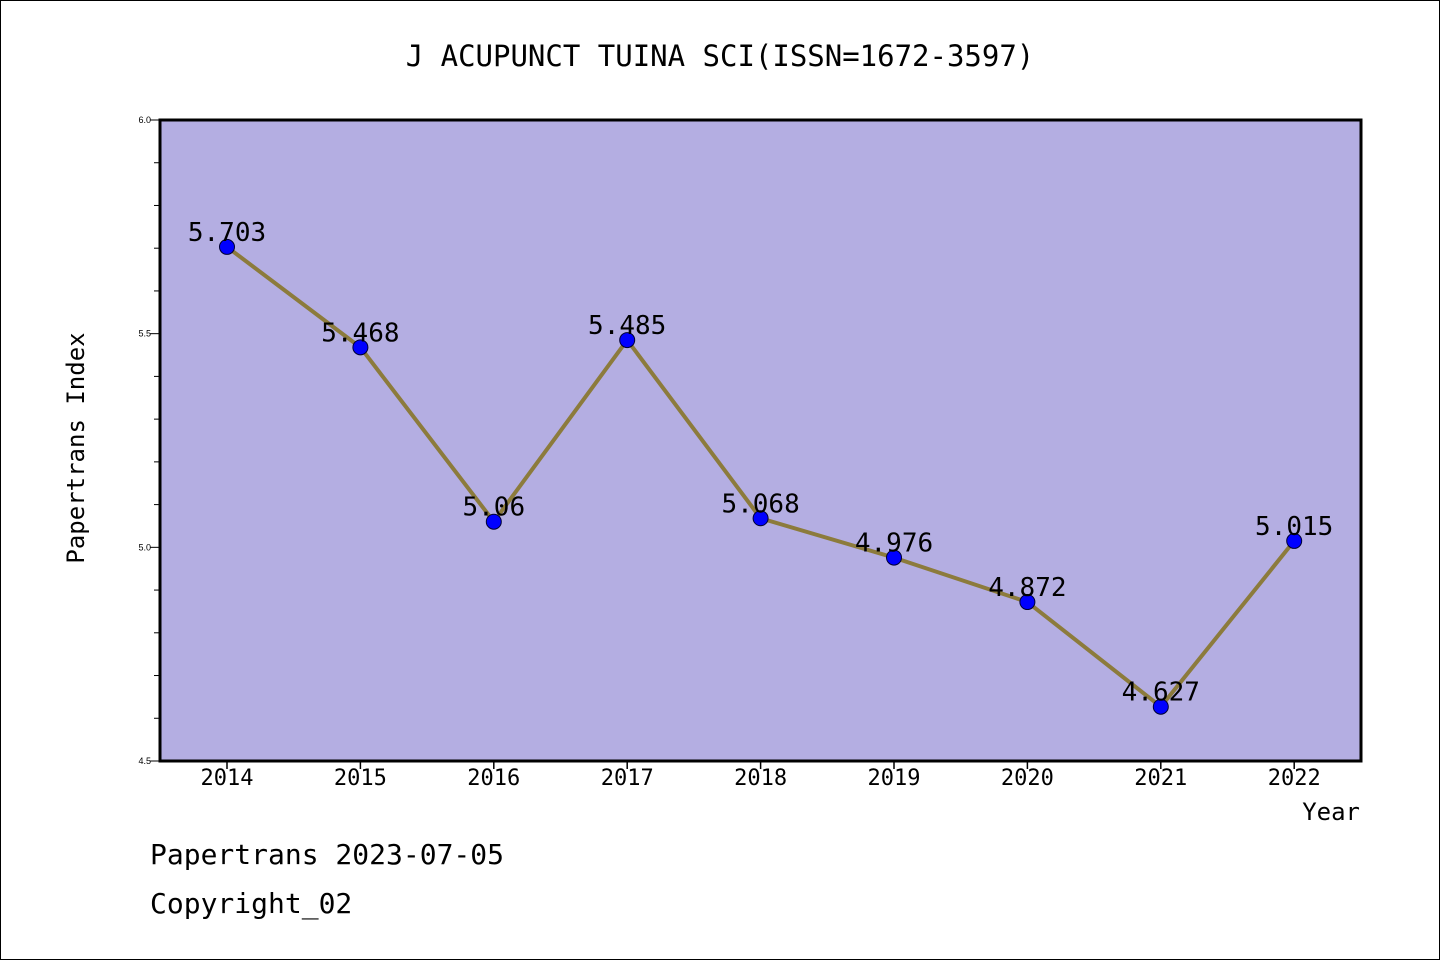 Image resolution: width=1440 pixels, height=960 pixels. Describe the element at coordinates (327, 854) in the screenshot. I see `footer-date: Papertrans 2023-07-05` at that location.